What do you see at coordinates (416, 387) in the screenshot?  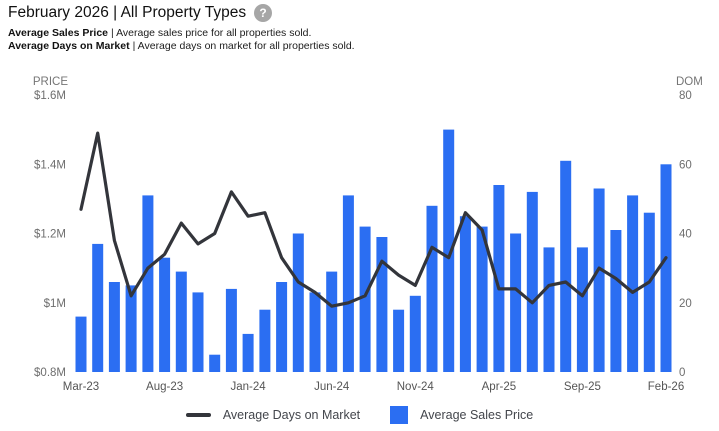 I see `x-axis-label-Nov-24: Nov-24` at bounding box center [416, 387].